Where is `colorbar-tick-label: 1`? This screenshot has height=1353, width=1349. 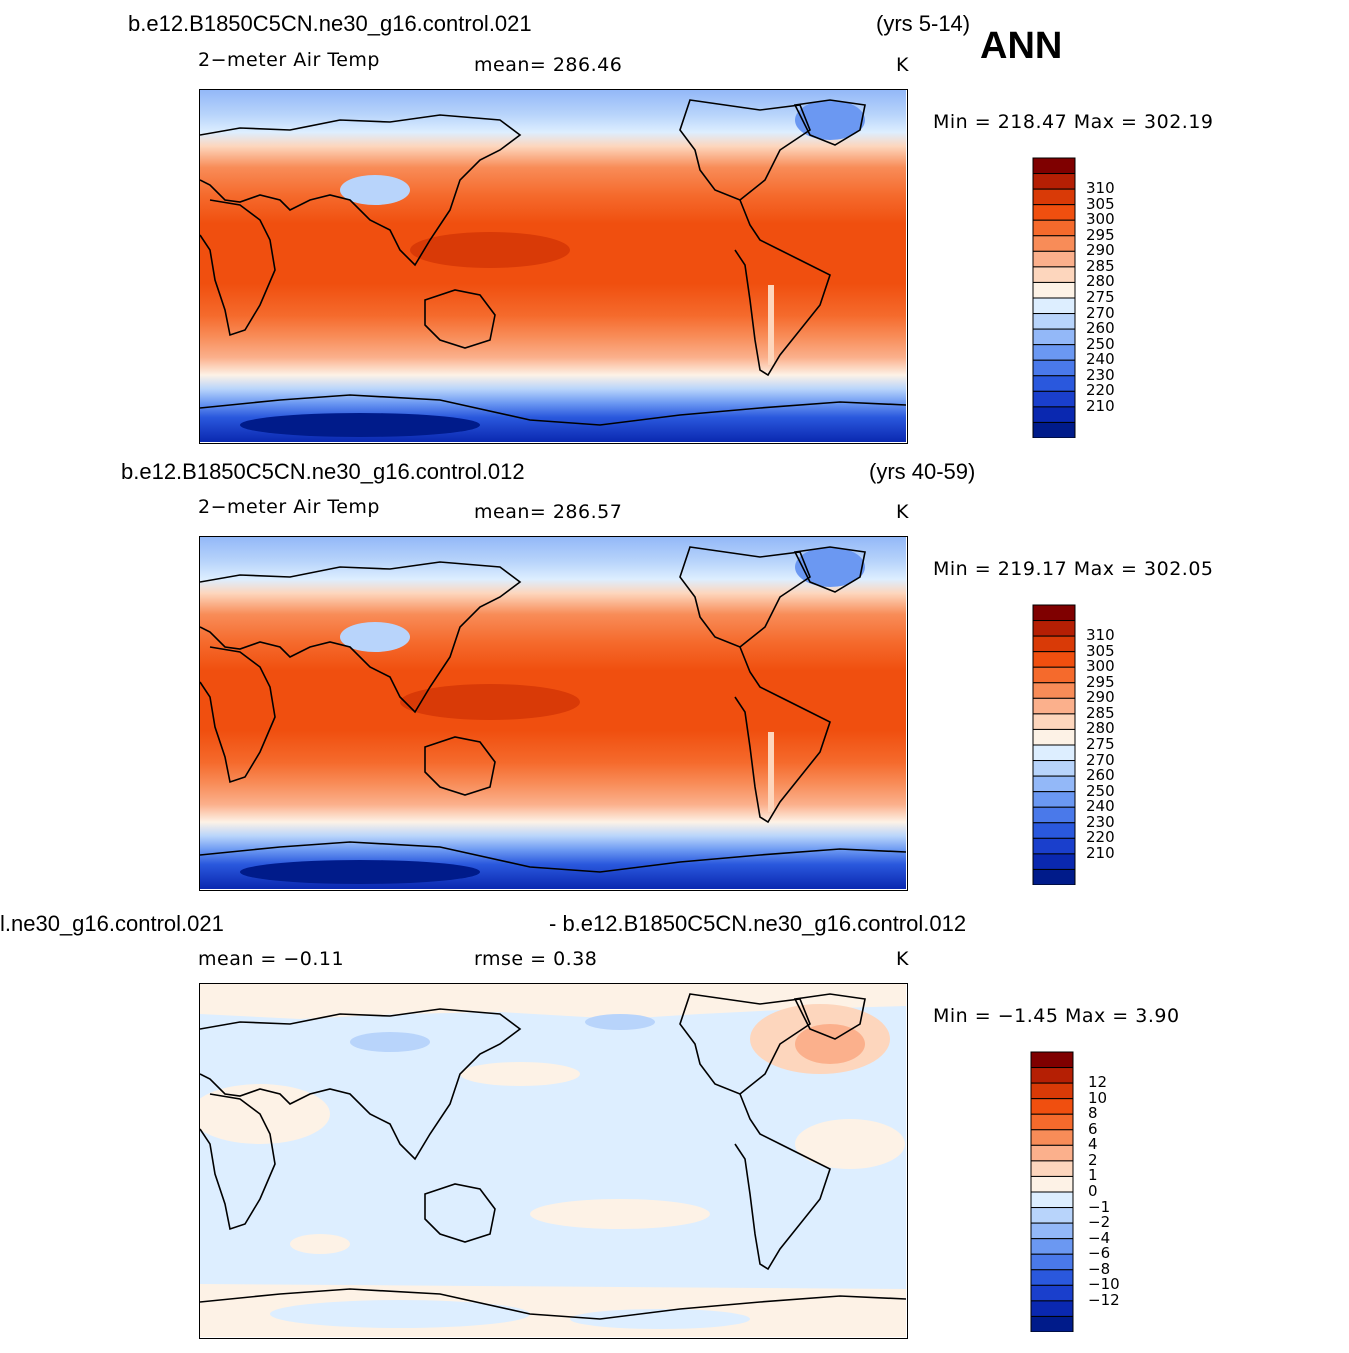 colorbar-tick-label: 1 is located at coordinates (1093, 1175).